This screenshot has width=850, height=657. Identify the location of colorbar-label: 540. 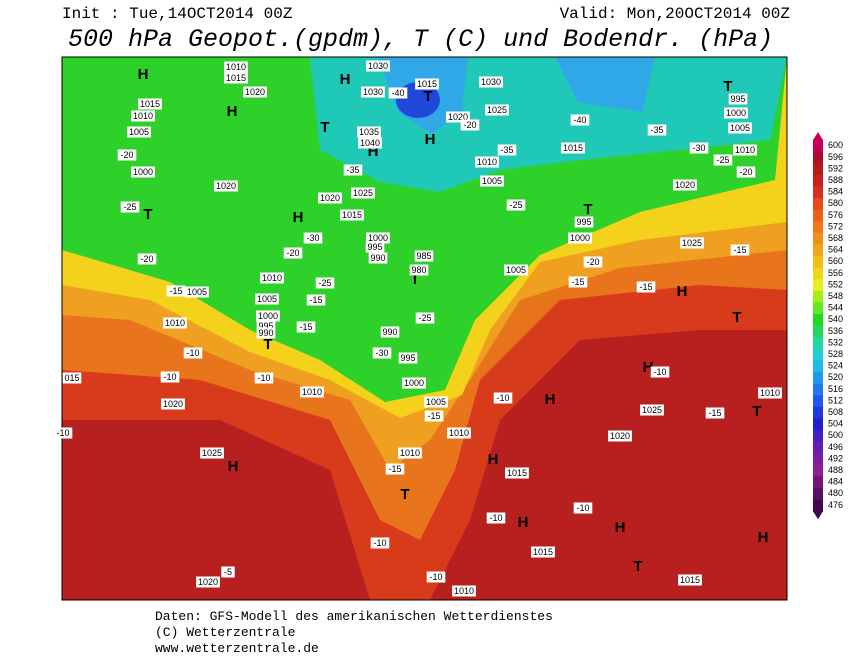
(835, 319).